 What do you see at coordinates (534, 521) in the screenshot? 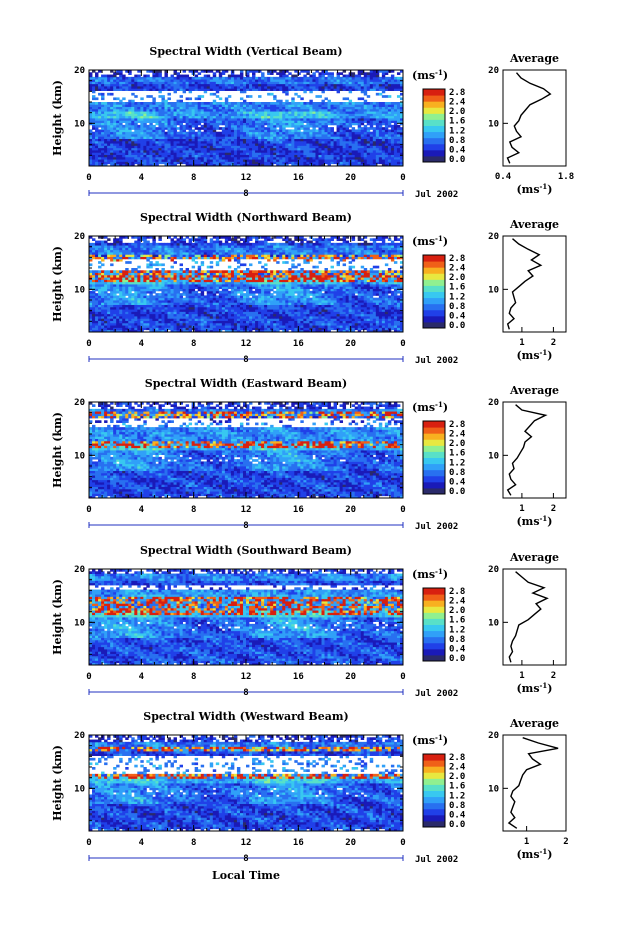
I see `average-x-axis-label: (ms-1)` at bounding box center [534, 521].